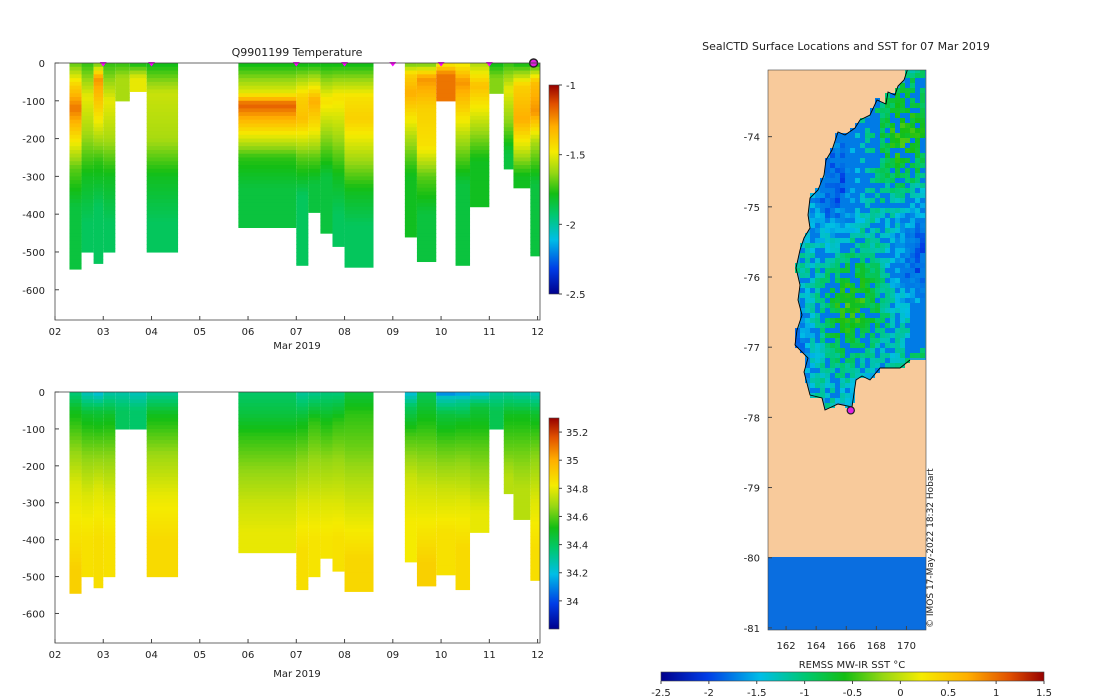  What do you see at coordinates (326, 475) in the screenshot?
I see `profile-column` at bounding box center [326, 475].